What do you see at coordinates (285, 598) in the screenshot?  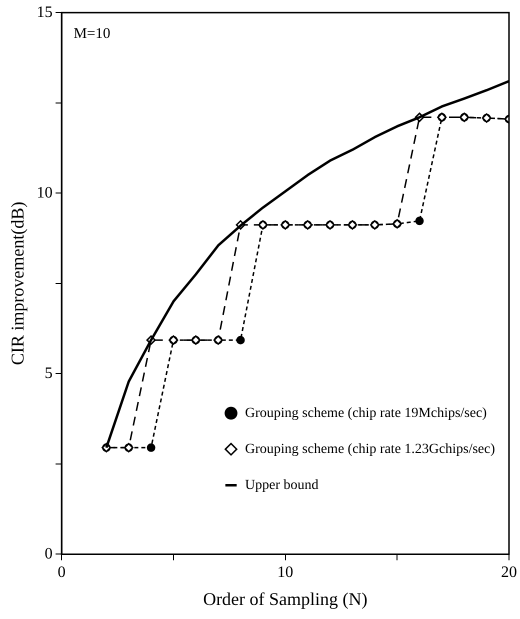 I see `x-axis-title: Order of Sampling (N)` at bounding box center [285, 598].